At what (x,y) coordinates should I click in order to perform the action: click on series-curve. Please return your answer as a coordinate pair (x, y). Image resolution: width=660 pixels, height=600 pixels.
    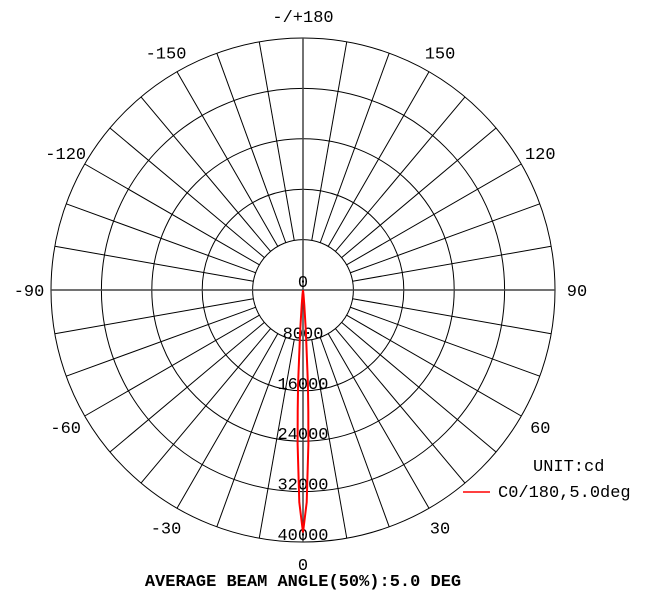
    Looking at the image, I should click on (303, 411).